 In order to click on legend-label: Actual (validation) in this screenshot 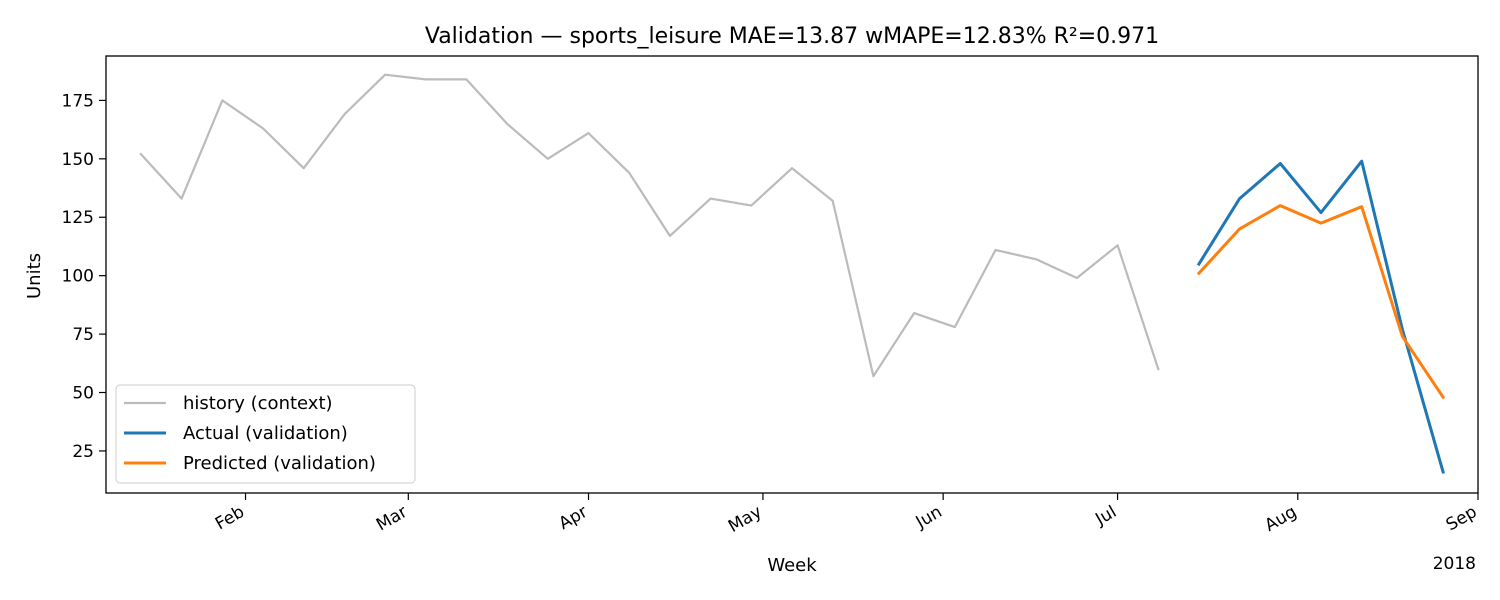, I will do `click(265, 433)`.